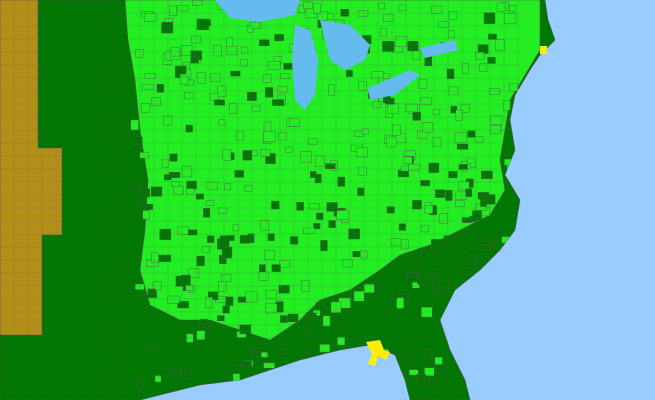 This screenshot has height=400, width=655. Describe the element at coordinates (305, 67) in the screenshot. I see `lake-michigan` at that location.